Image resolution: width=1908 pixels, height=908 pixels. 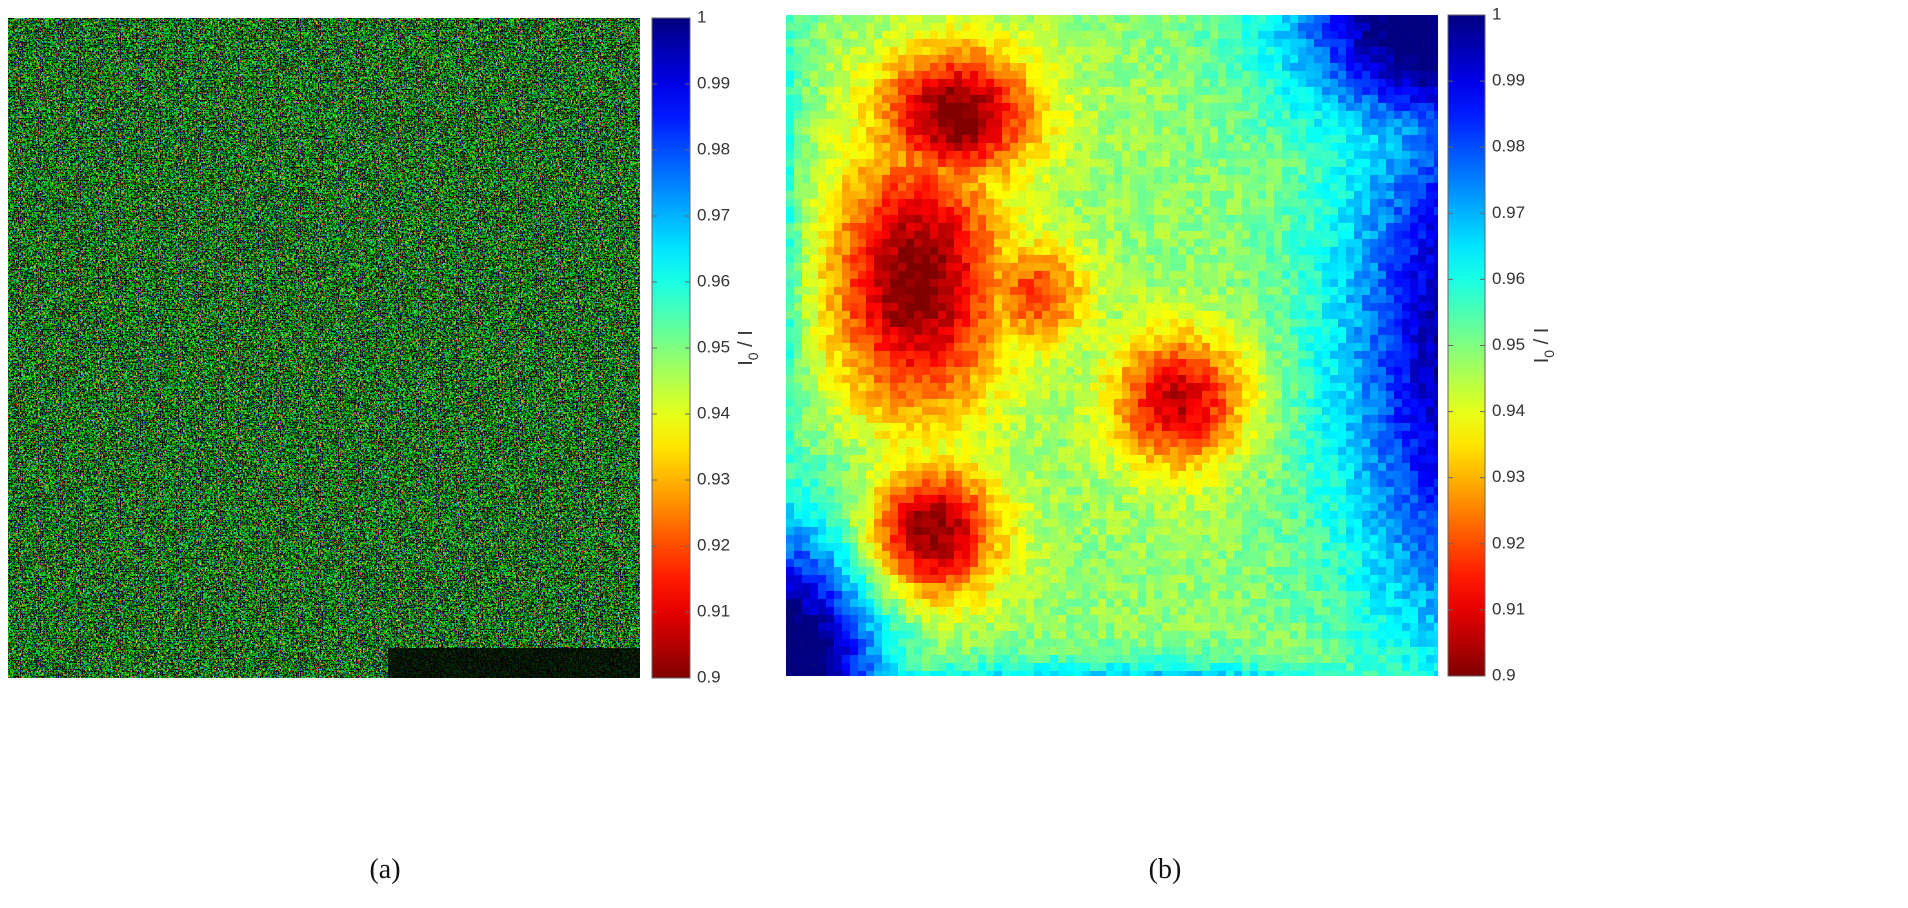 What do you see at coordinates (709, 676) in the screenshot?
I see `colorbar-tick-label: 0.9` at bounding box center [709, 676].